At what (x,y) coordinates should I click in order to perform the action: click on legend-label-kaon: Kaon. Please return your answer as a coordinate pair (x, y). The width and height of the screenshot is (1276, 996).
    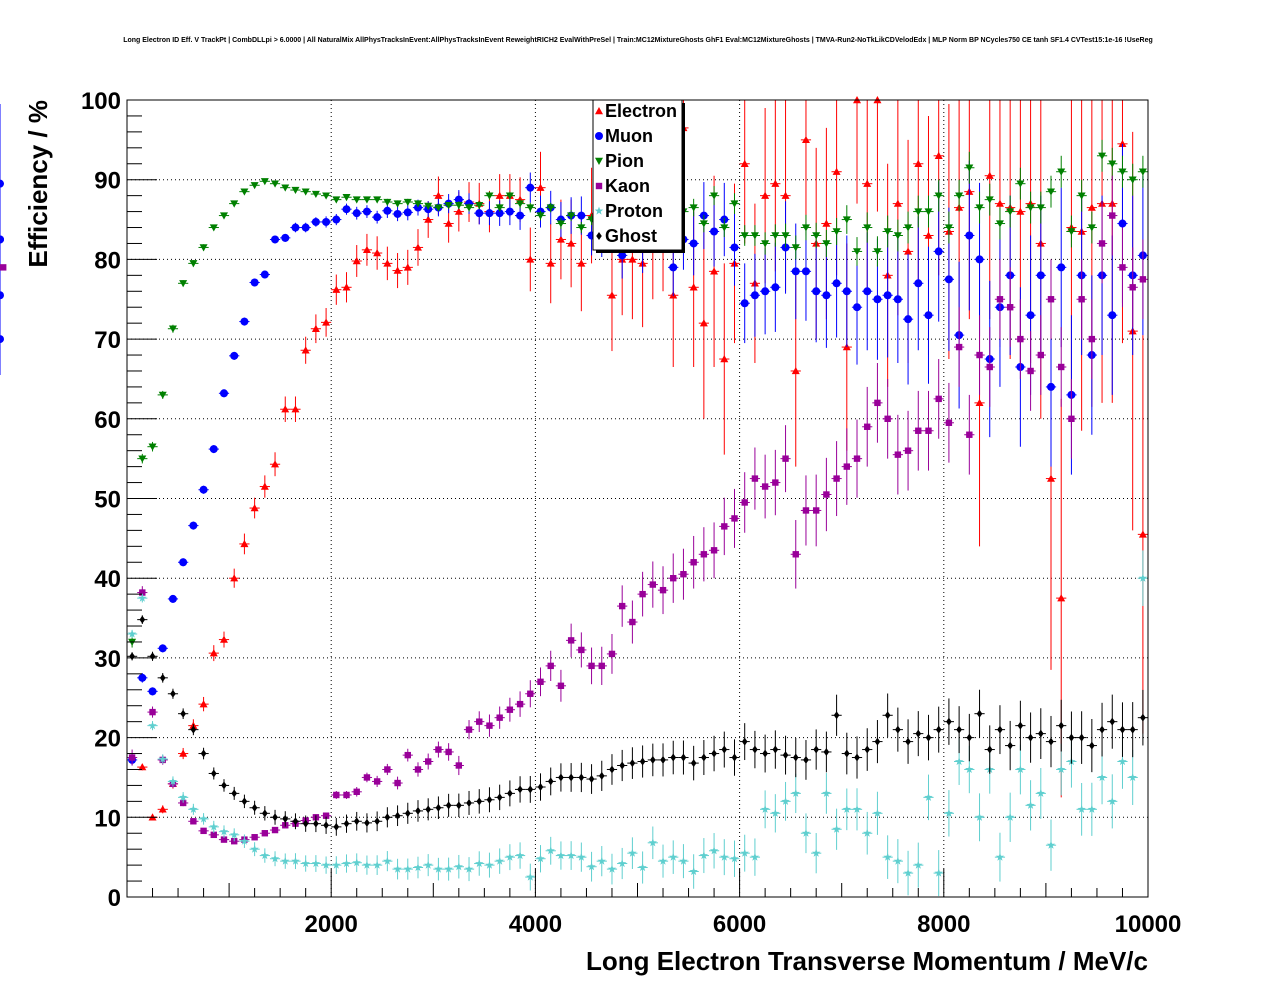
    Looking at the image, I should click on (627, 186).